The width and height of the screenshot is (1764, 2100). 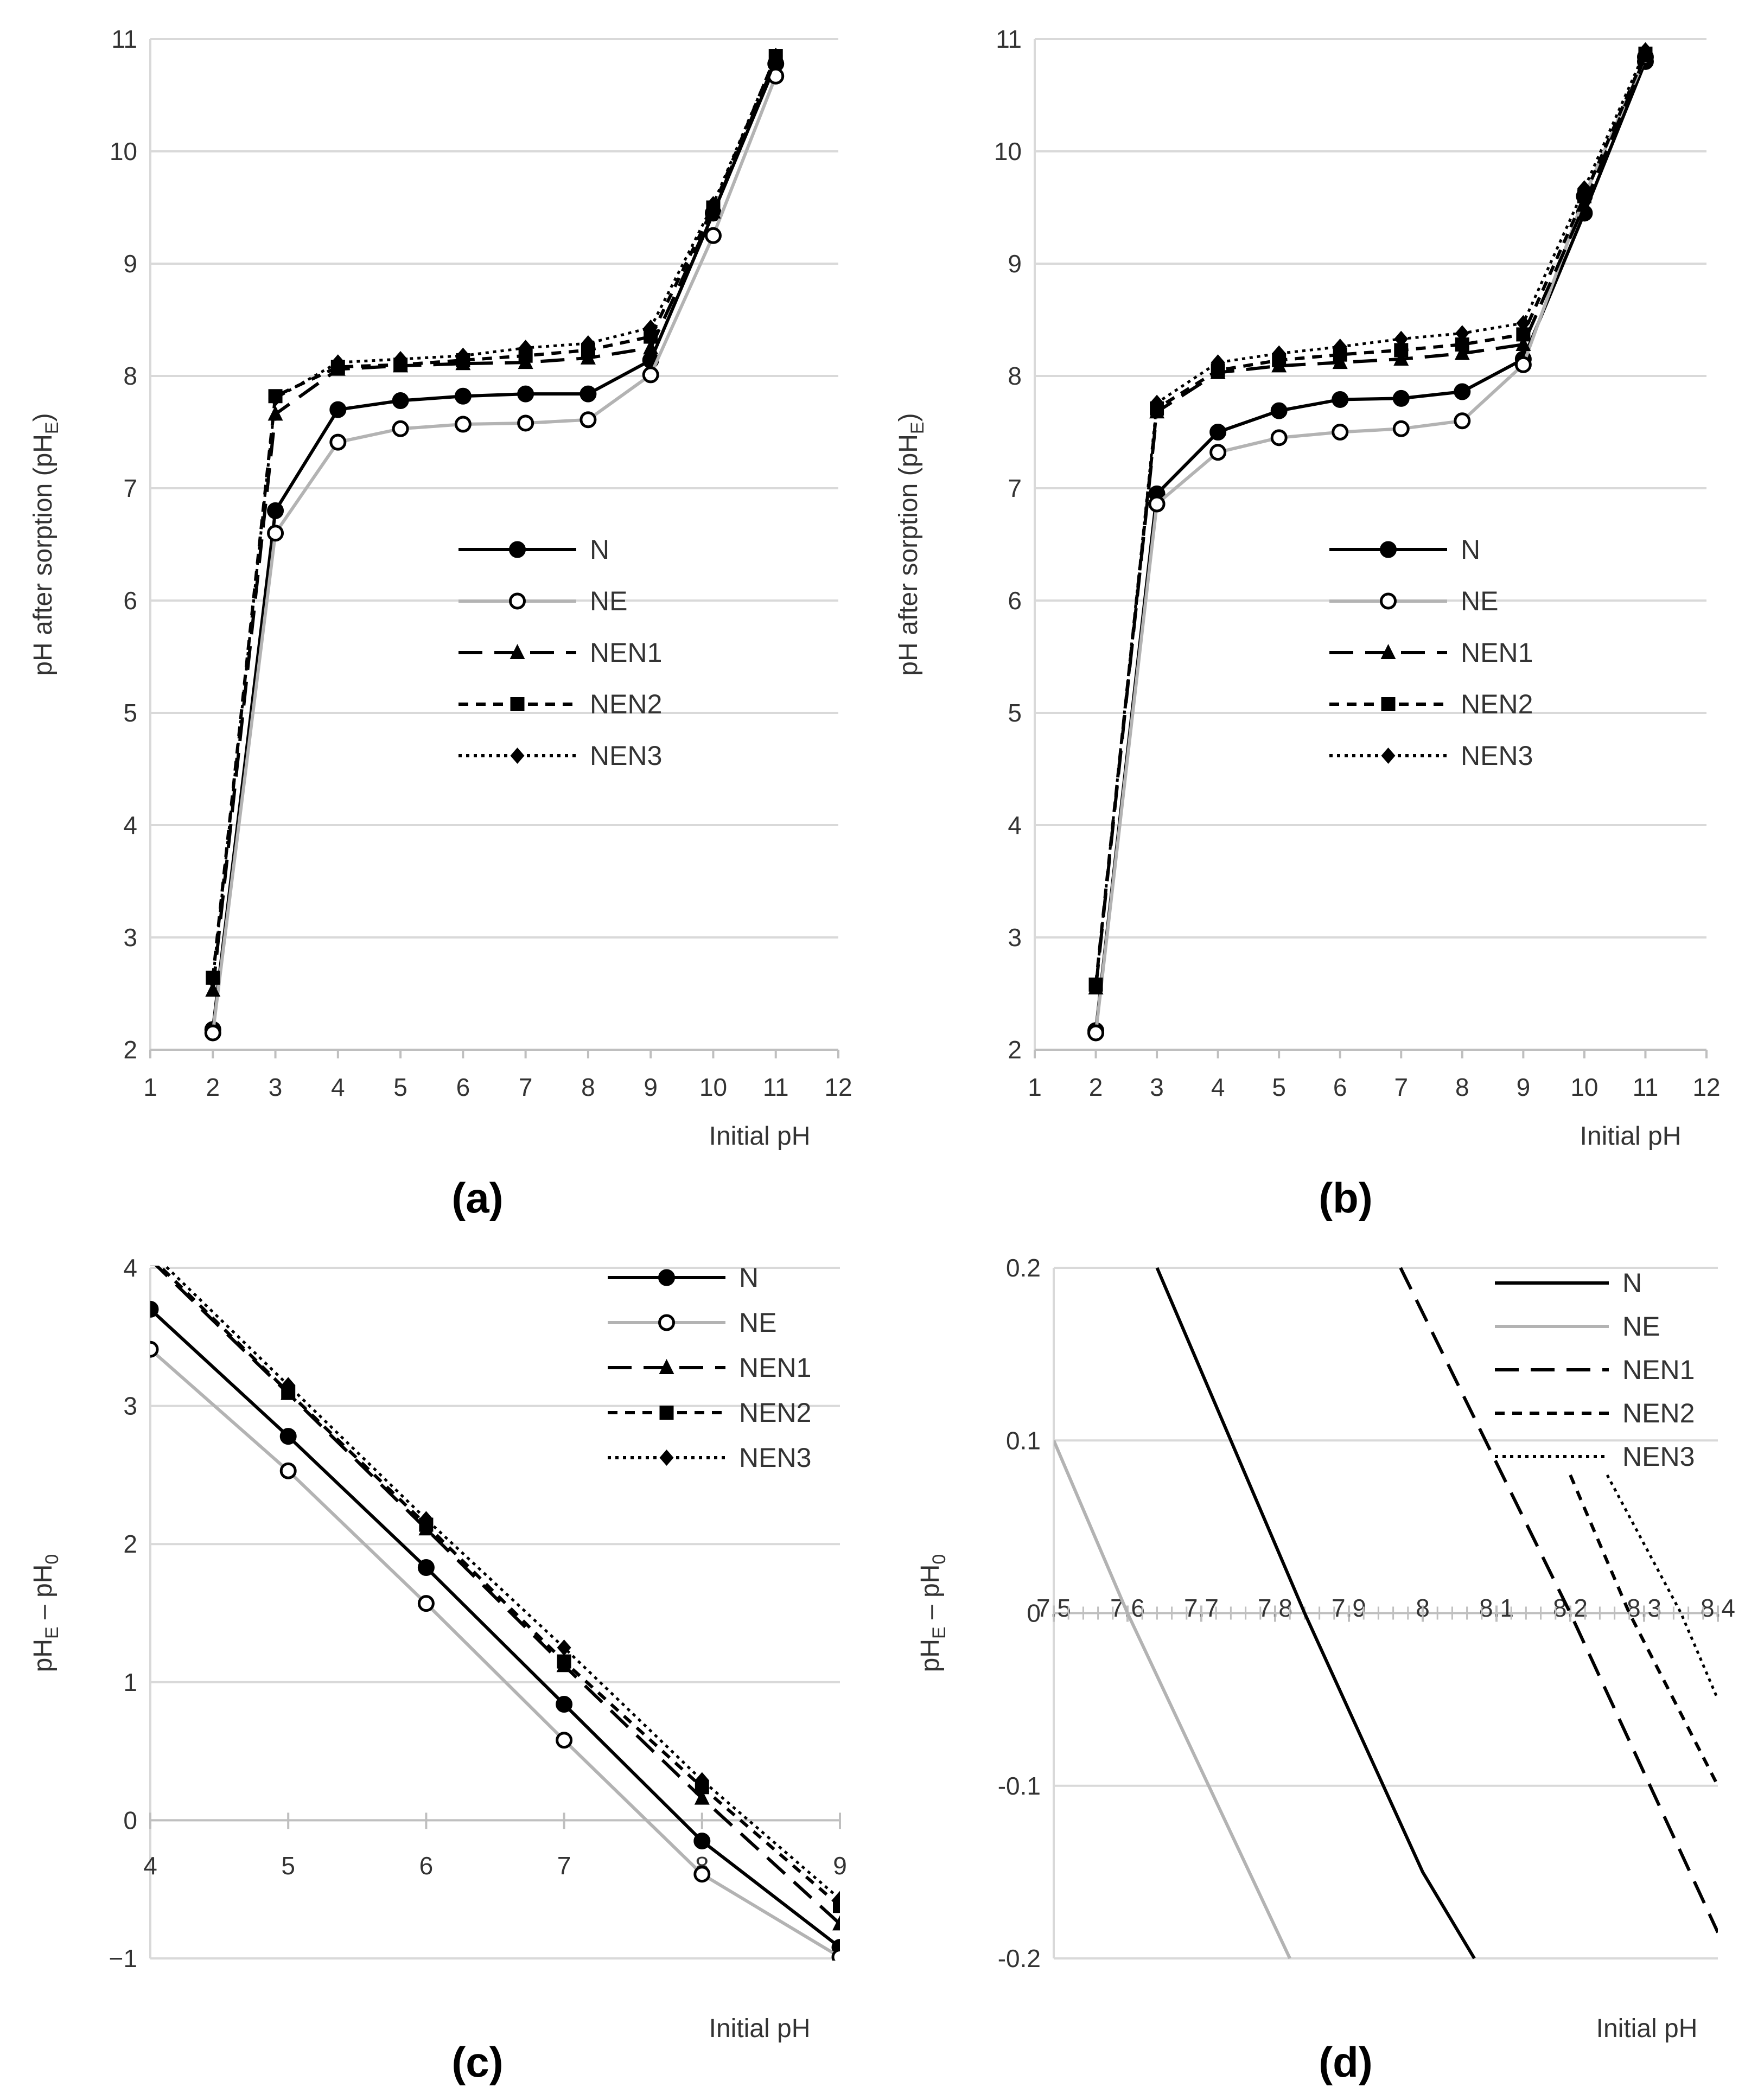 I want to click on y-axis-label: pHE – pH0, so click(x=46, y=1613).